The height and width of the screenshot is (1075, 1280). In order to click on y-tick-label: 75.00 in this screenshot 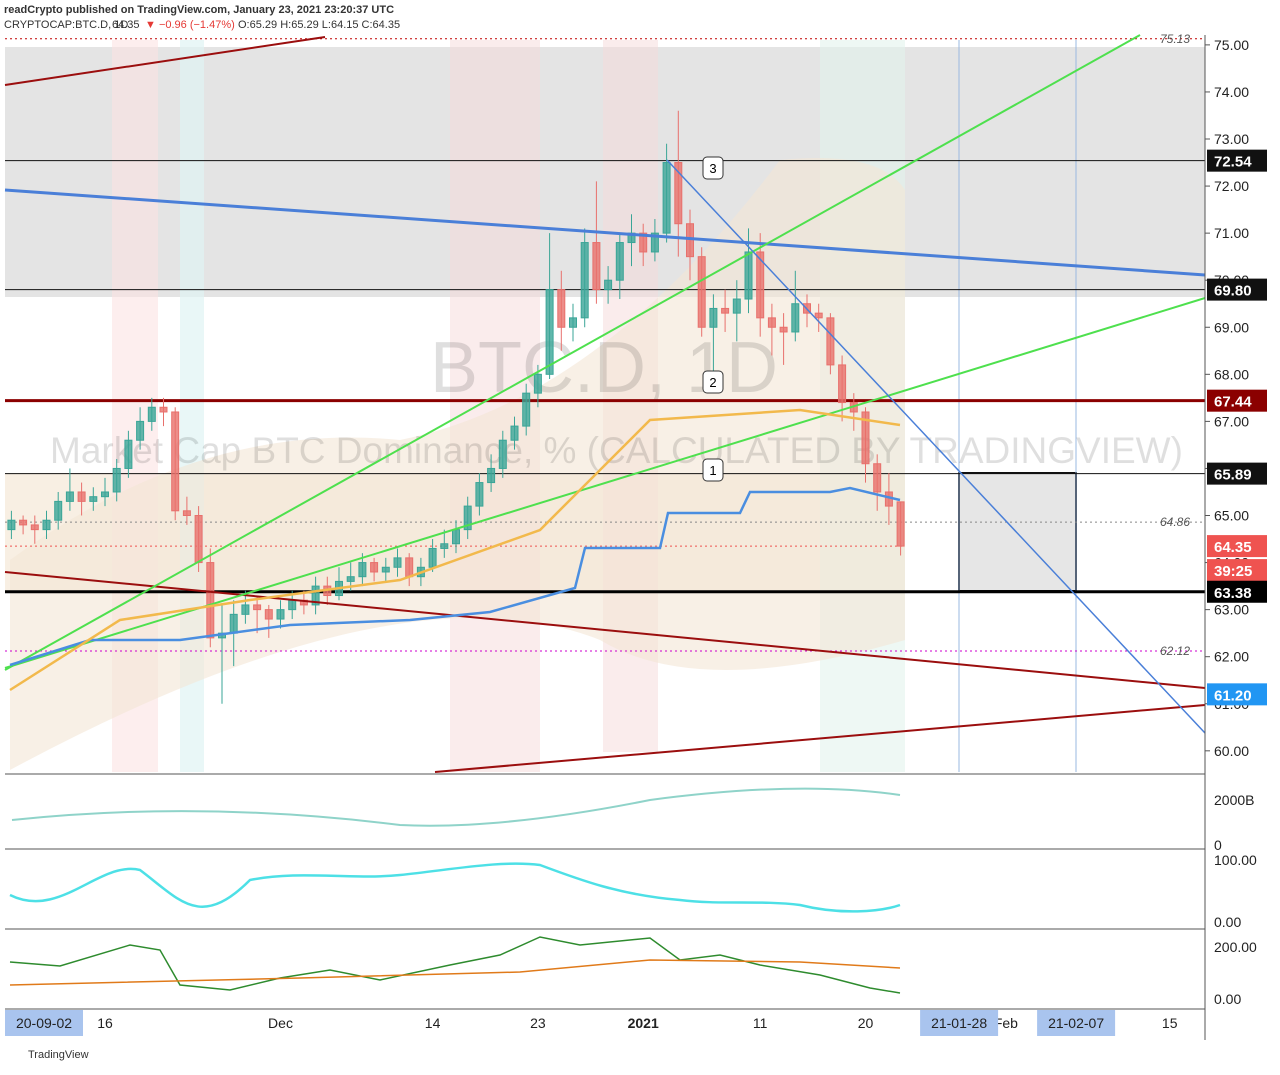, I will do `click(1231, 45)`.